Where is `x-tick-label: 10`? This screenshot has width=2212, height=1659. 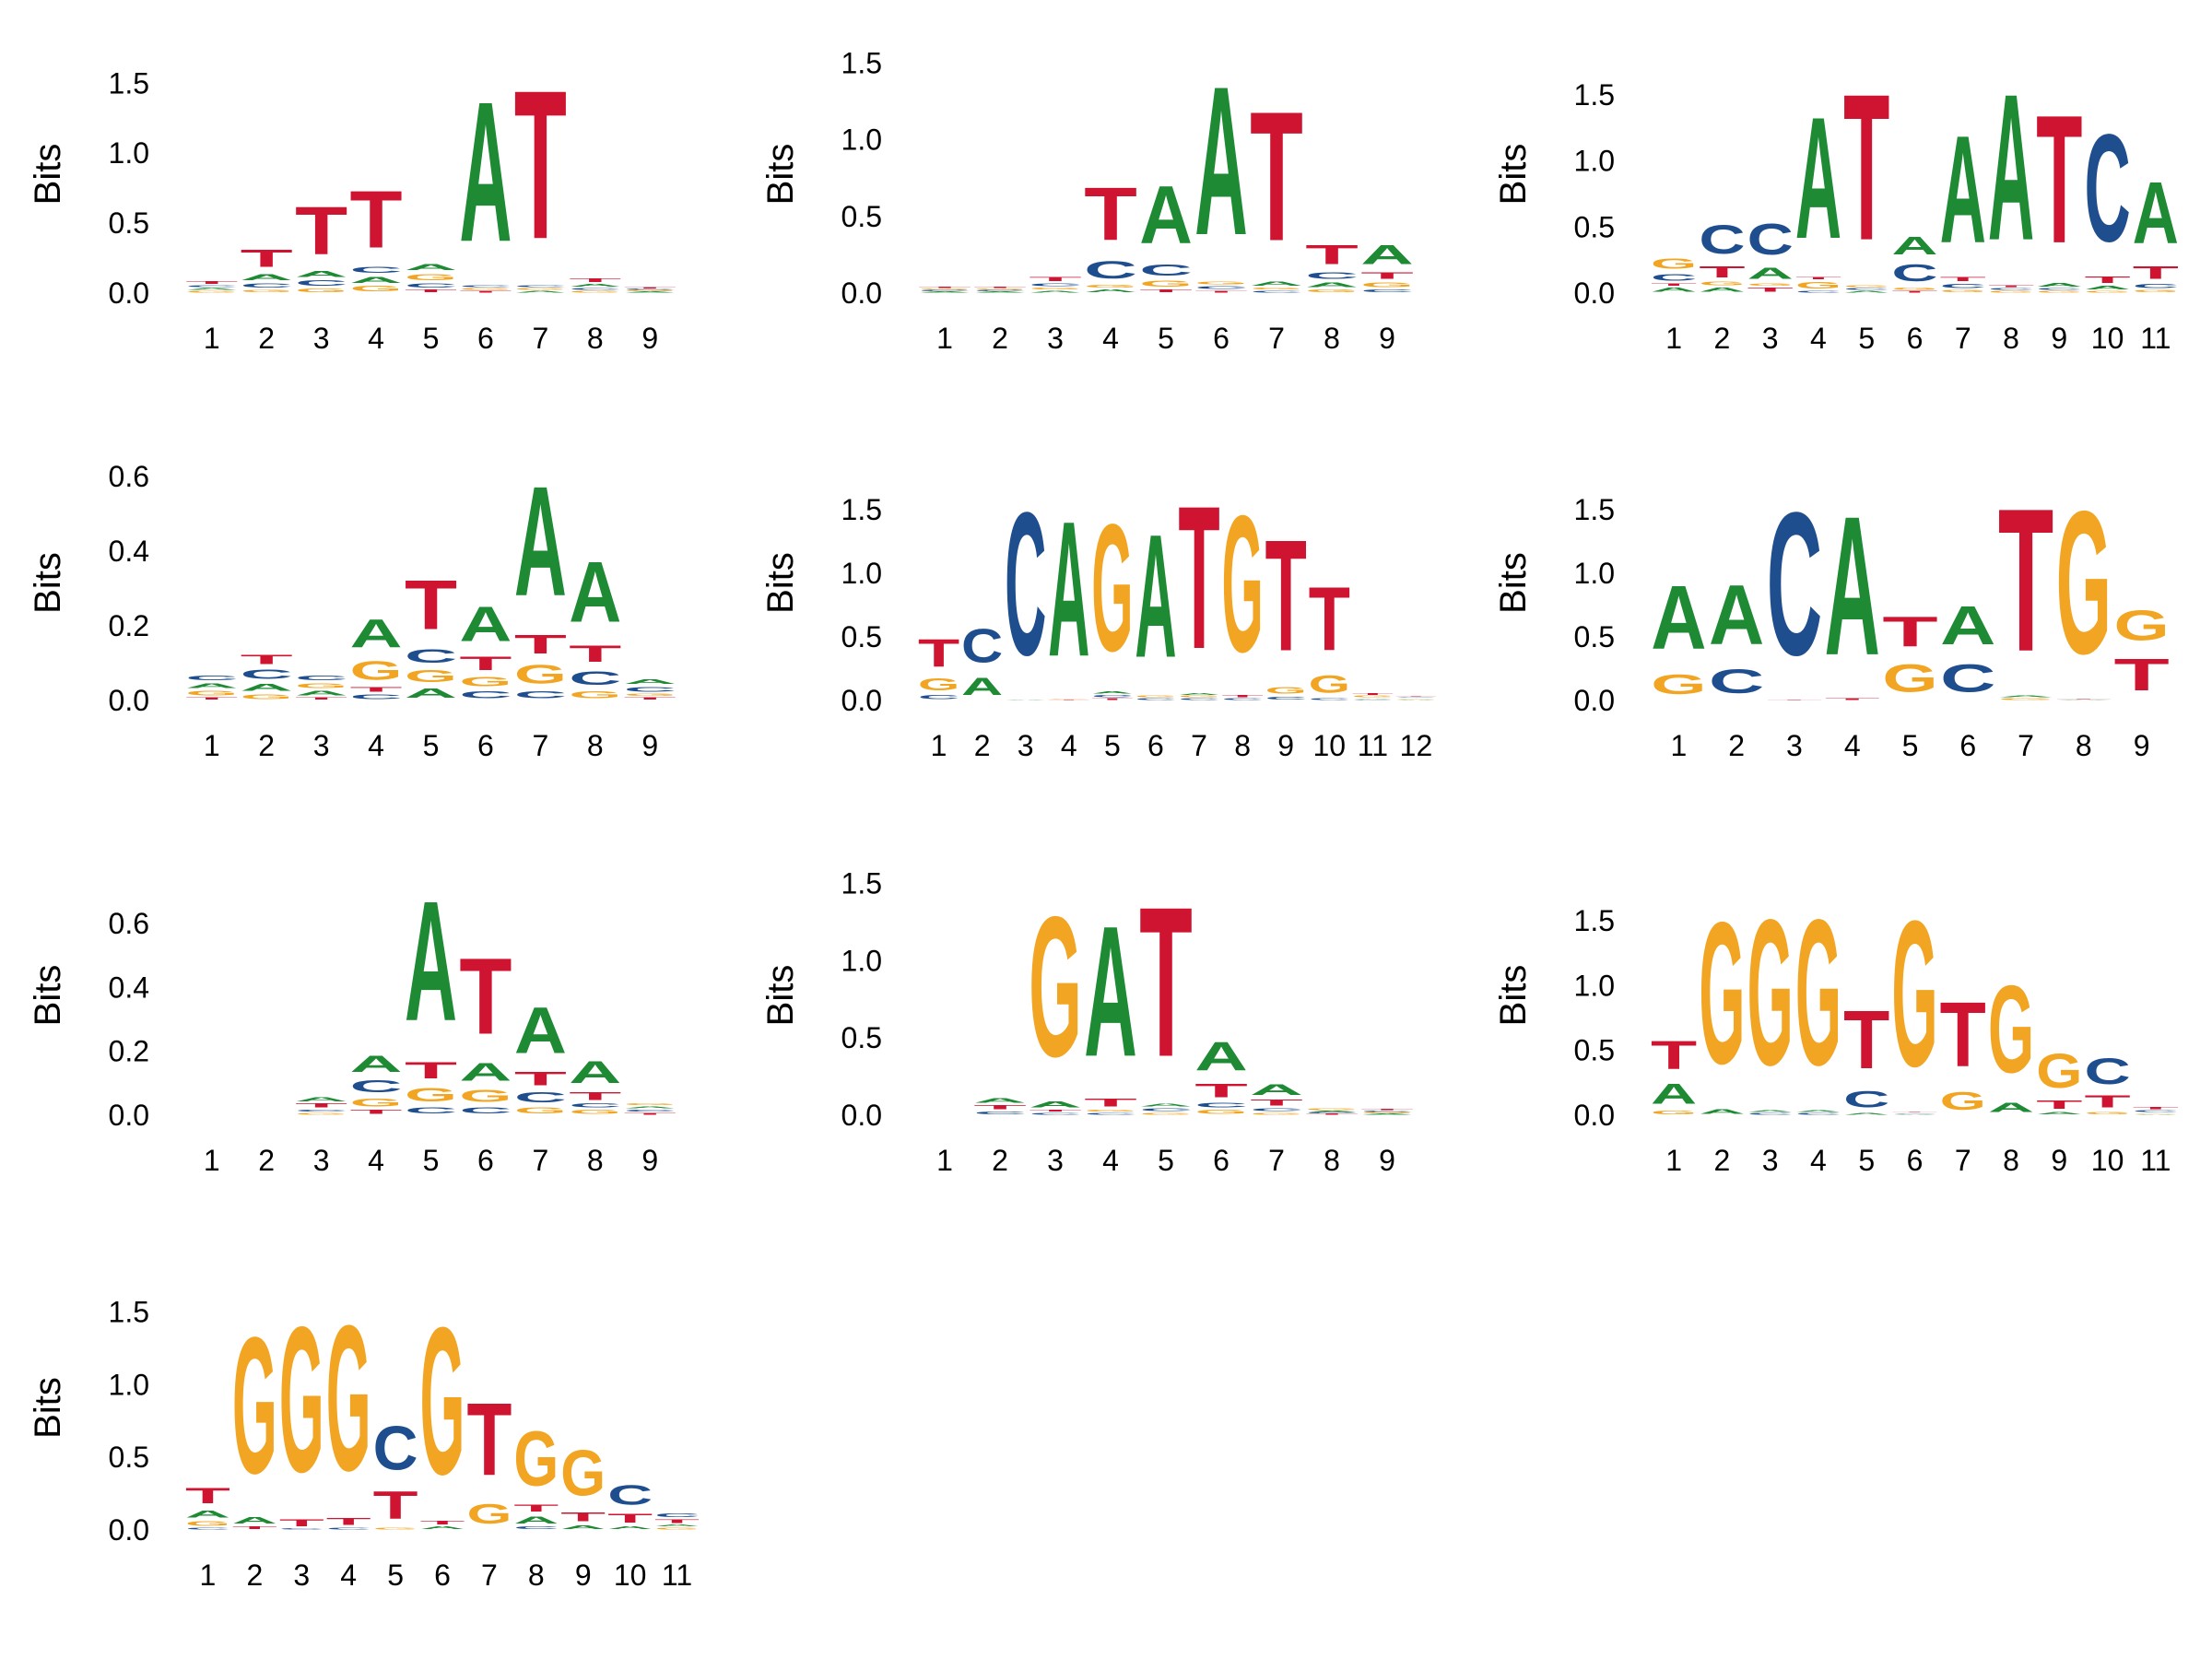
x-tick-label: 10 is located at coordinates (2107, 338).